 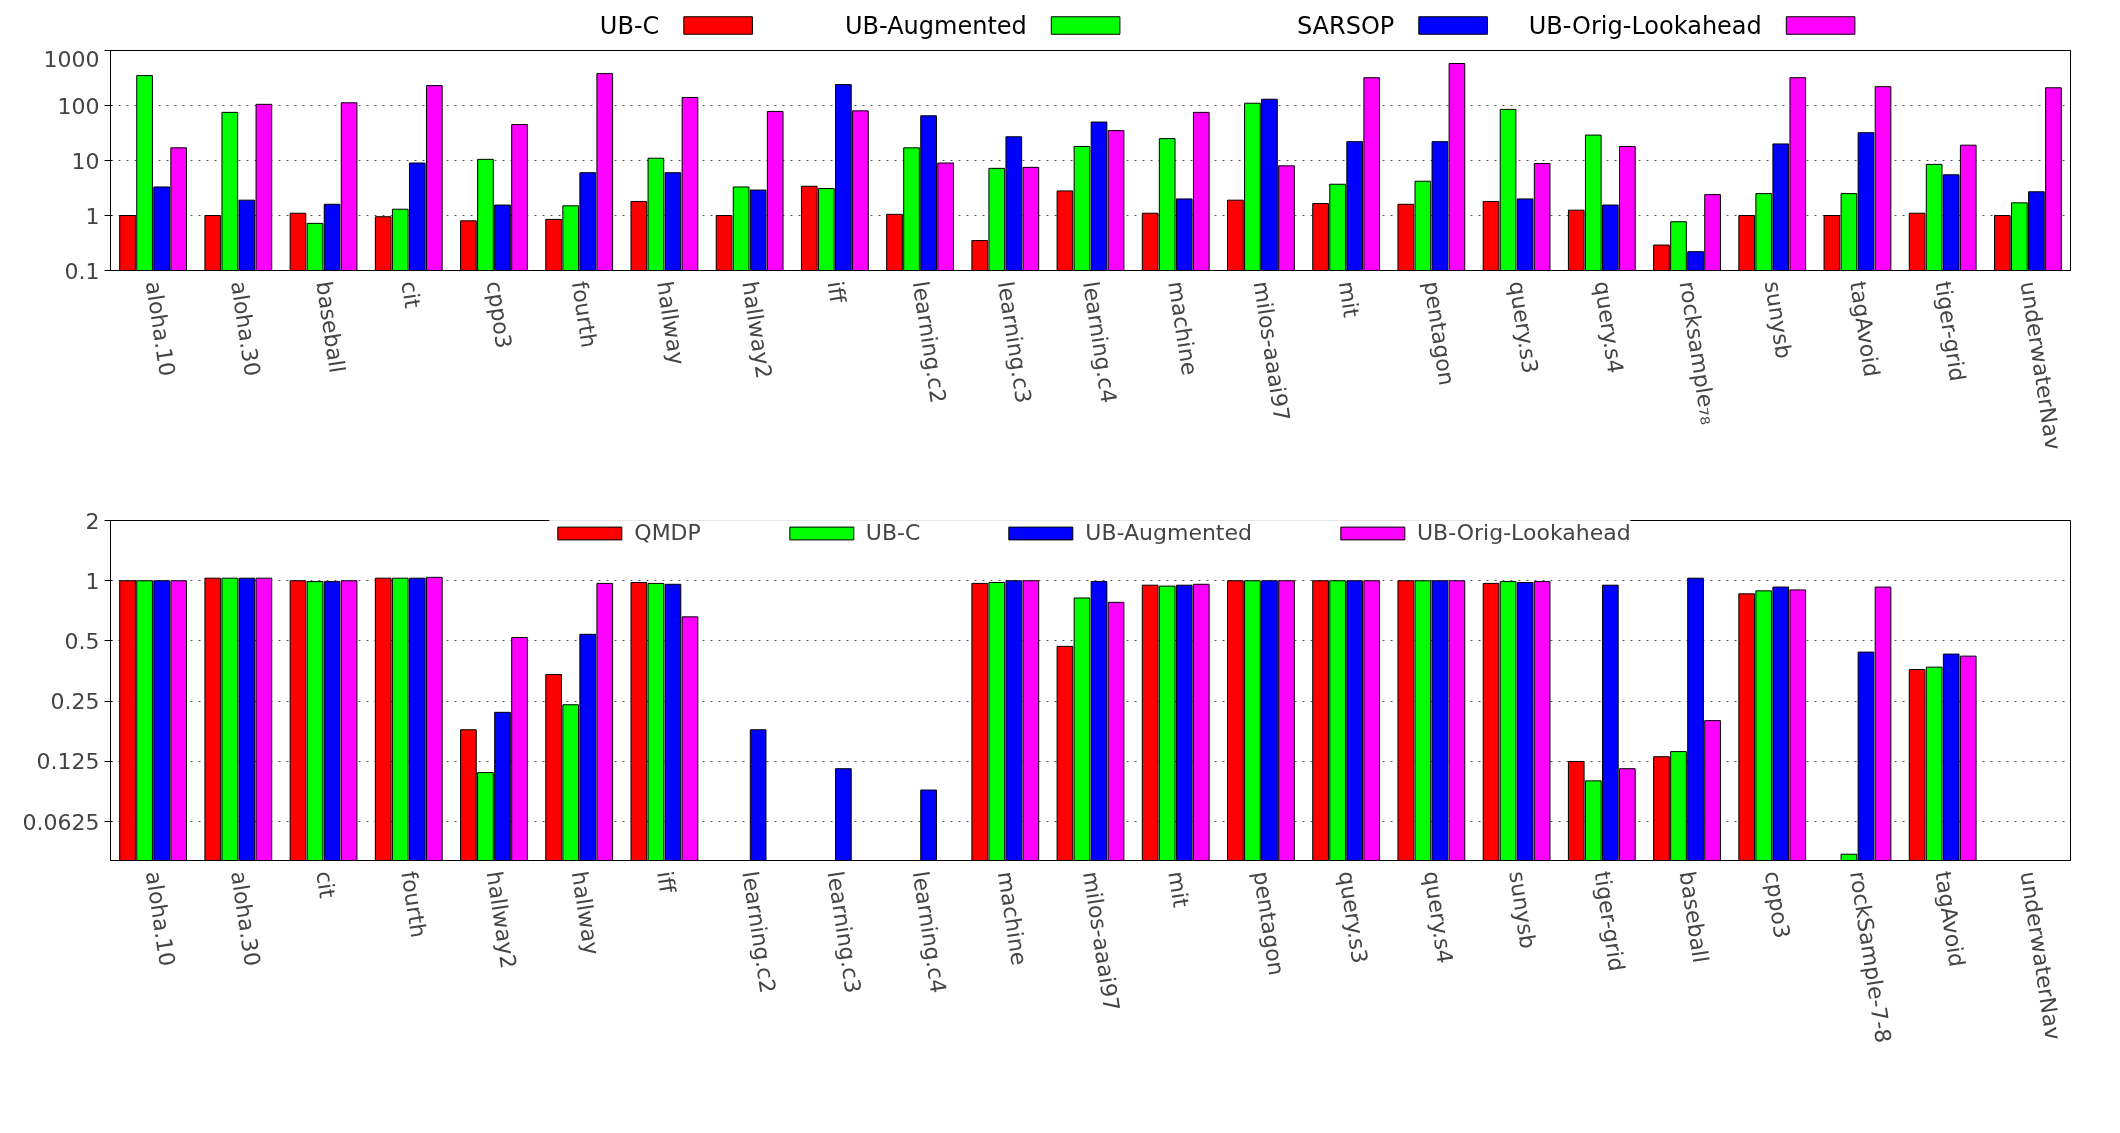 What do you see at coordinates (75, 702) in the screenshot?
I see `y-tick-label: 0.25` at bounding box center [75, 702].